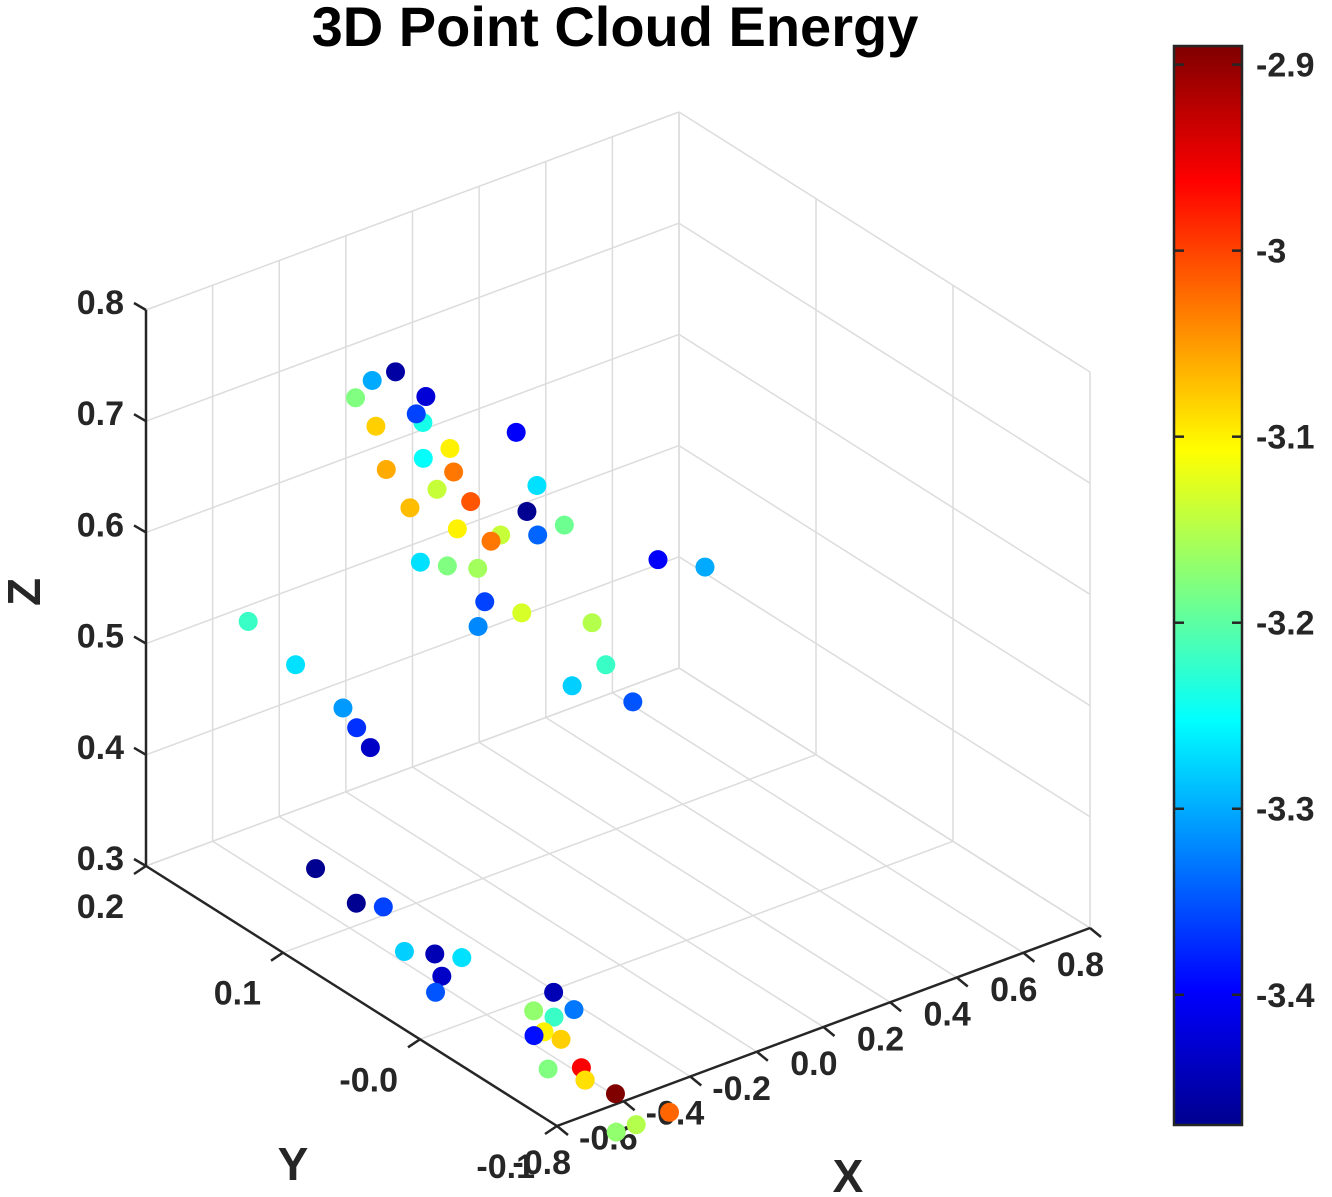 The image size is (1332, 1197). Describe the element at coordinates (1285, 66) in the screenshot. I see `colorbar-tick-label: -2.9` at that location.